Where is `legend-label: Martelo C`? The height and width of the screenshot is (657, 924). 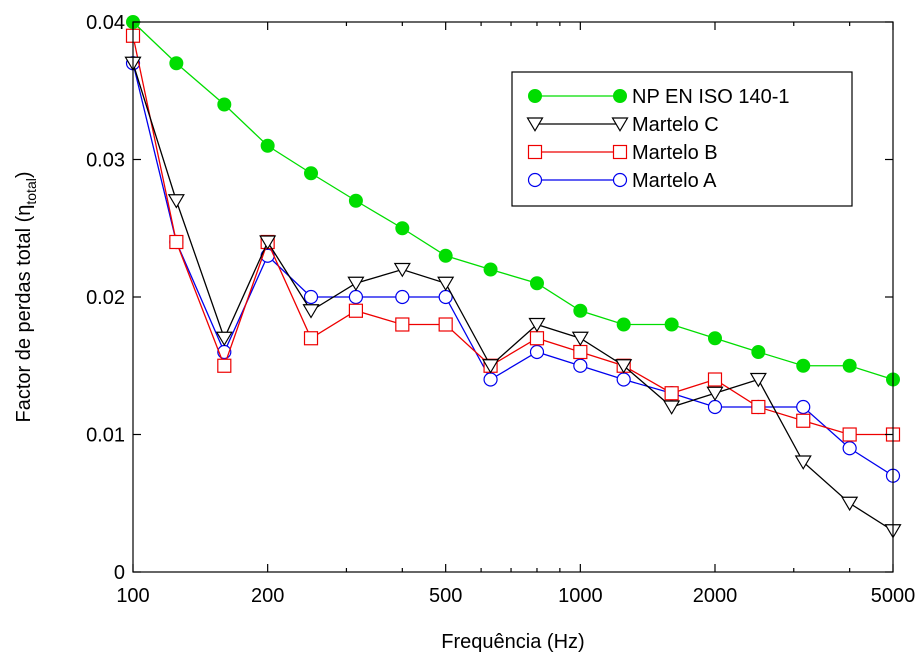 legend-label: Martelo C is located at coordinates (675, 125).